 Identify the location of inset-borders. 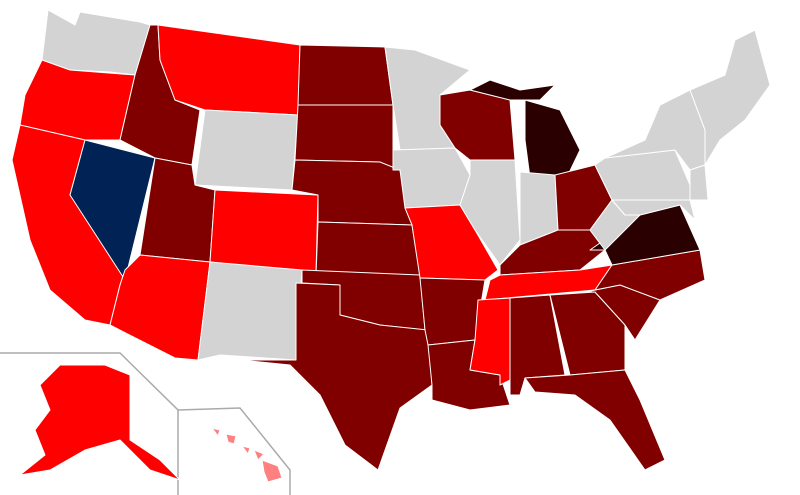
(145, 423).